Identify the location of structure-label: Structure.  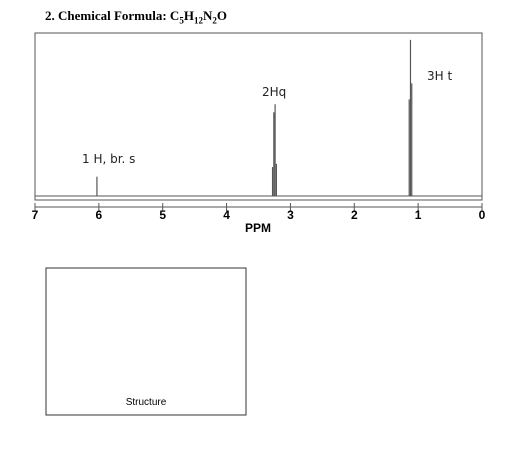
(146, 402).